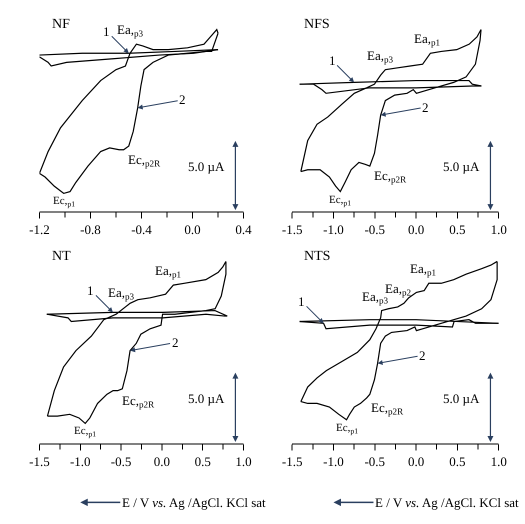 The height and width of the screenshot is (524, 525). What do you see at coordinates (61, 24) in the screenshot?
I see `chart-title: NF` at bounding box center [61, 24].